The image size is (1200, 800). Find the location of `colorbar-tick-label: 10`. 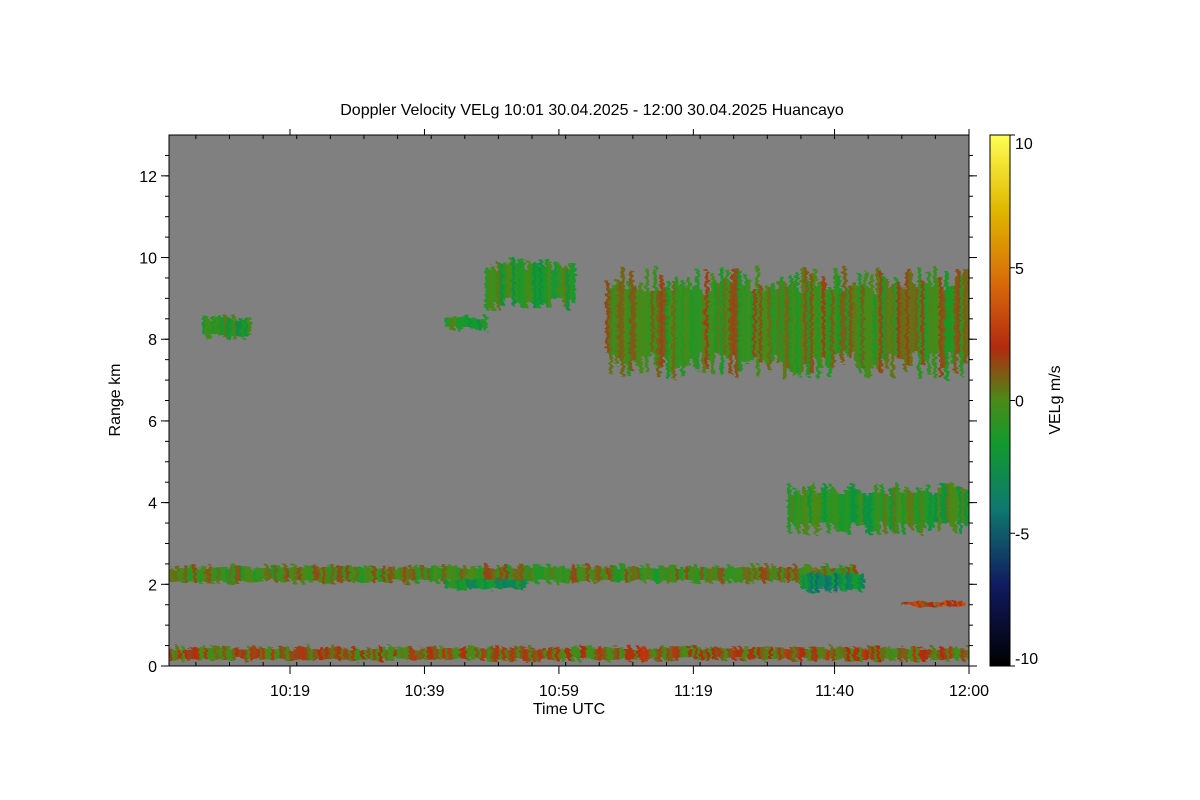

colorbar-tick-label: 10 is located at coordinates (1024, 144).